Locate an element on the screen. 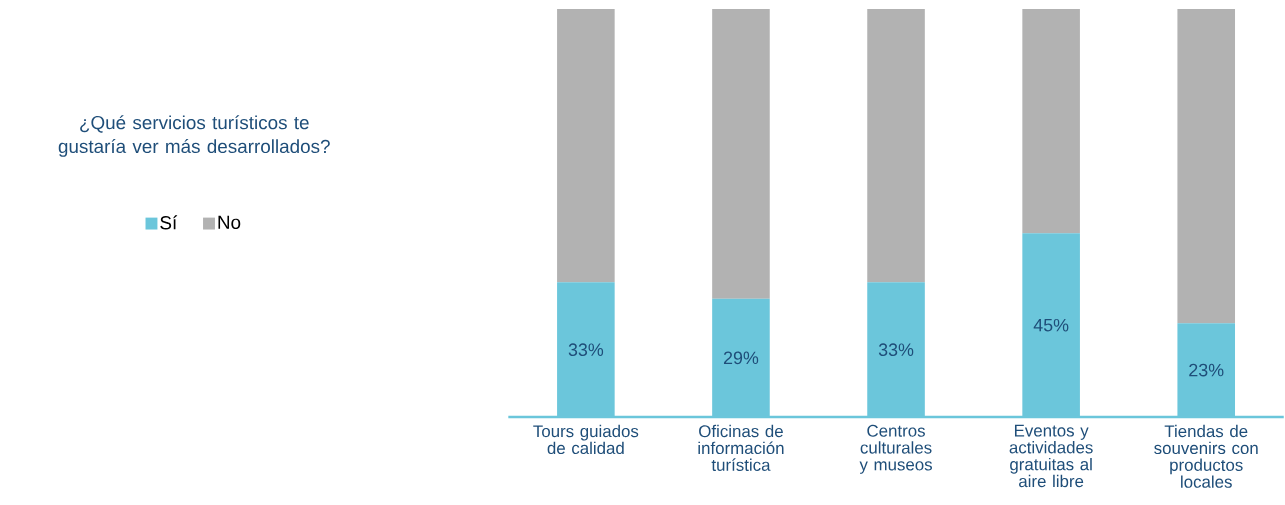 Image resolution: width=1285 pixels, height=505 pixels. x-tick-label: Eventos y actividades gratuitas al aire libre is located at coordinates (1051, 456).